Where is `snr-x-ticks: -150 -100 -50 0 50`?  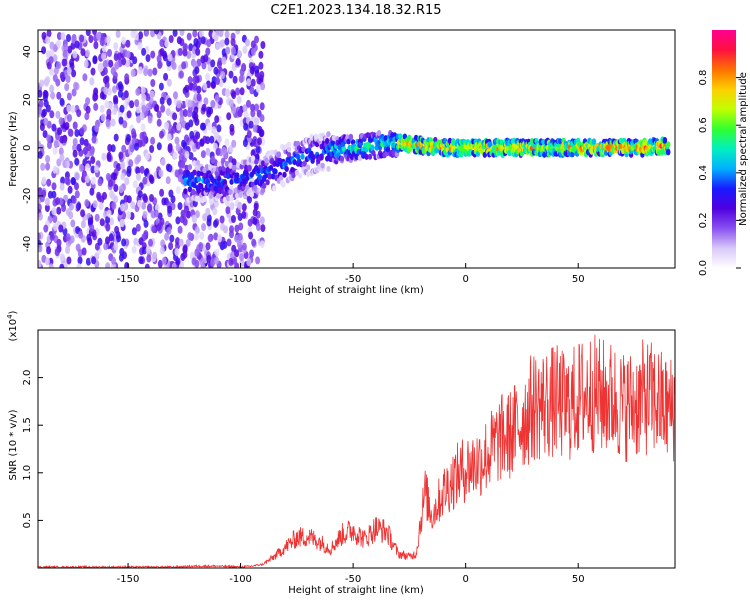 snr-x-ticks: -150 -100 -50 0 50 is located at coordinates (351, 574).